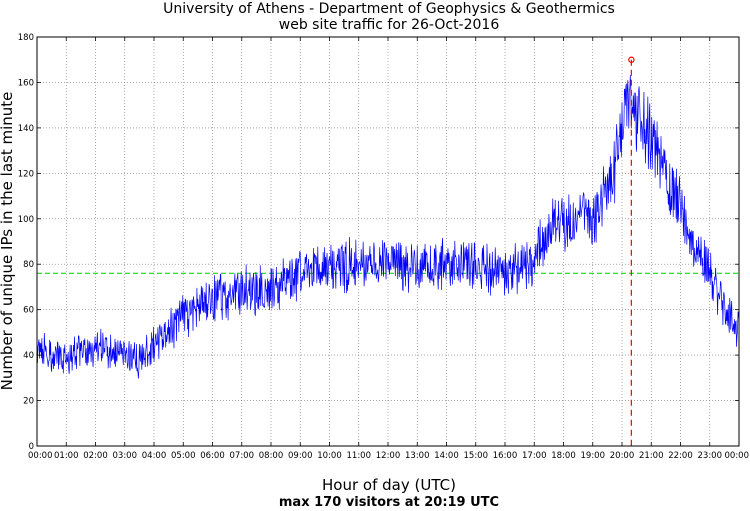 The image size is (750, 511). I want to click on x-tick-label: 06:00, so click(212, 456).